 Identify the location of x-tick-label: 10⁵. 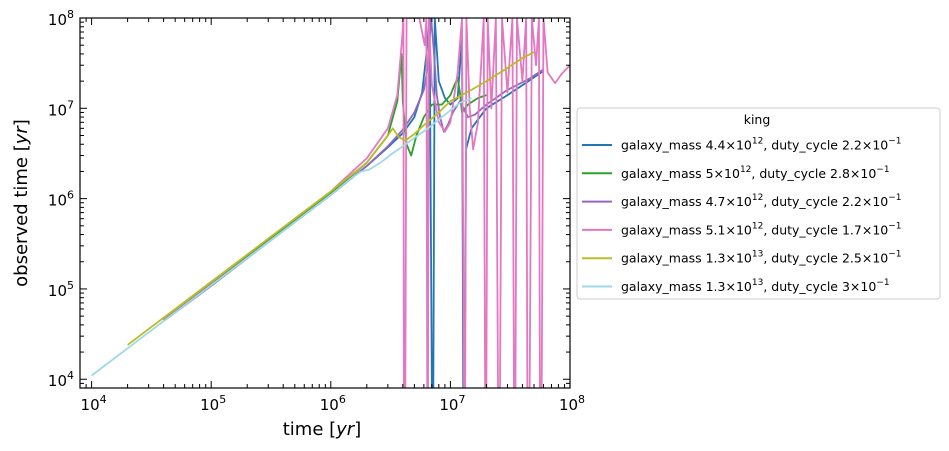
(213, 403).